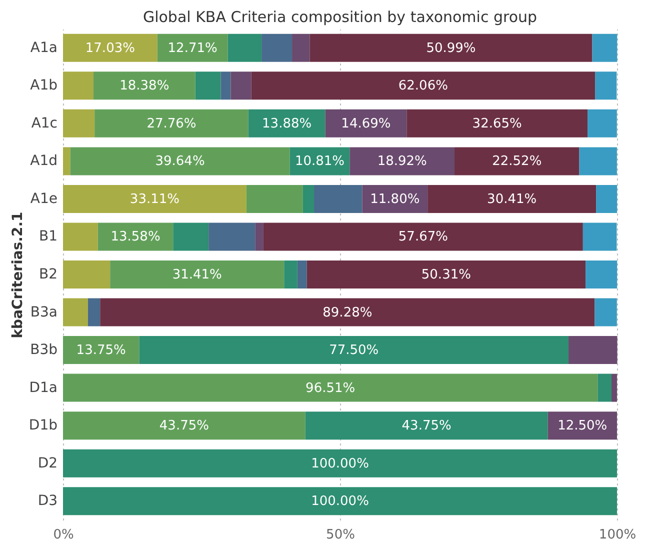  I want to click on y-tick-label: A1e, so click(44, 198).